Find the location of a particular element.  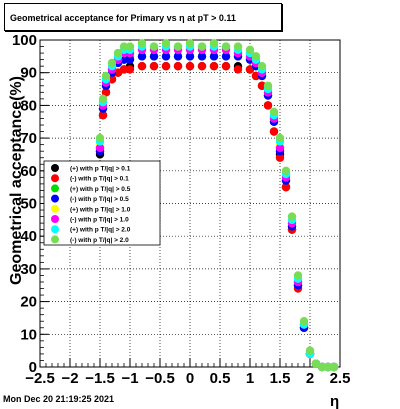

legend-label: (-) with p T/|q| > 2.0 is located at coordinates (99, 240).